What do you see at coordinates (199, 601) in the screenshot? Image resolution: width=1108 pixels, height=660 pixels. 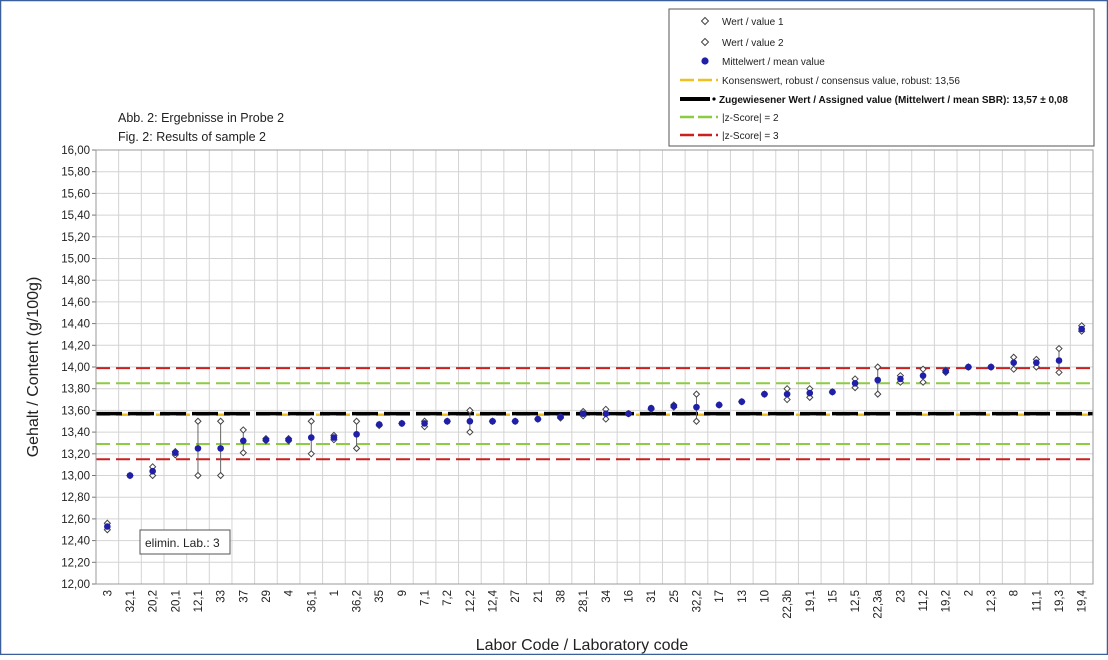 I see `x-tick-label: 12,1` at bounding box center [199, 601].